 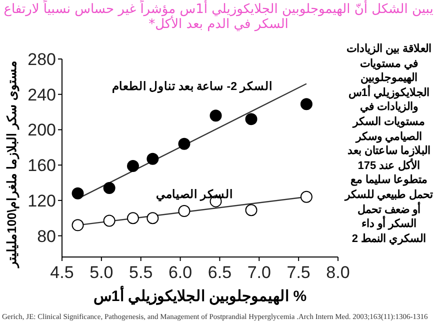 I want to click on x-tick-label: 6.5, so click(x=220, y=272).